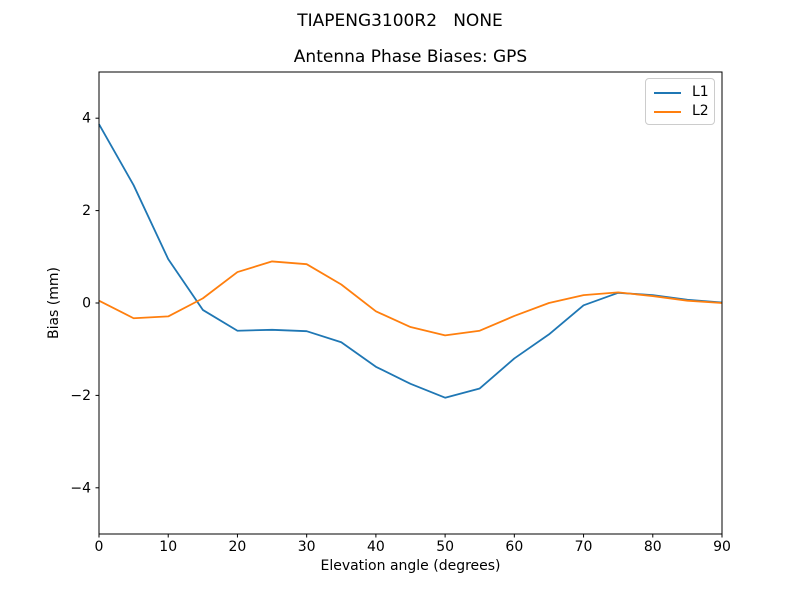 The image size is (800, 600). What do you see at coordinates (667, 111) in the screenshot?
I see `legend-swatch-l2` at bounding box center [667, 111].